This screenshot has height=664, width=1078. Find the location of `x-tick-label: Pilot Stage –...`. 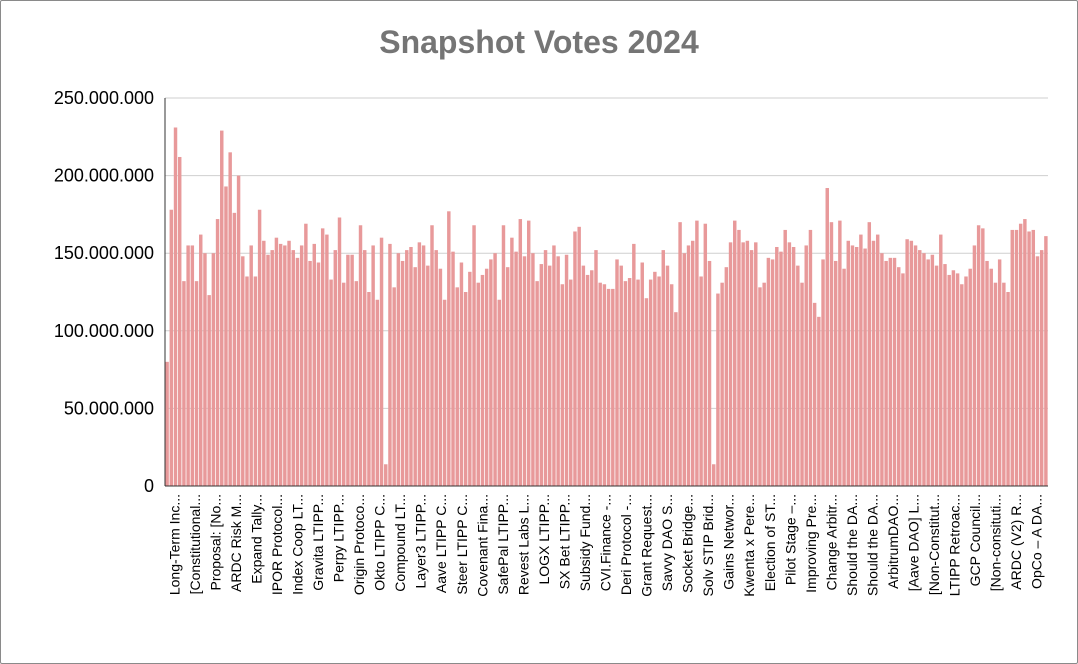

x-tick-label: Pilot Stage –... is located at coordinates (790, 539).